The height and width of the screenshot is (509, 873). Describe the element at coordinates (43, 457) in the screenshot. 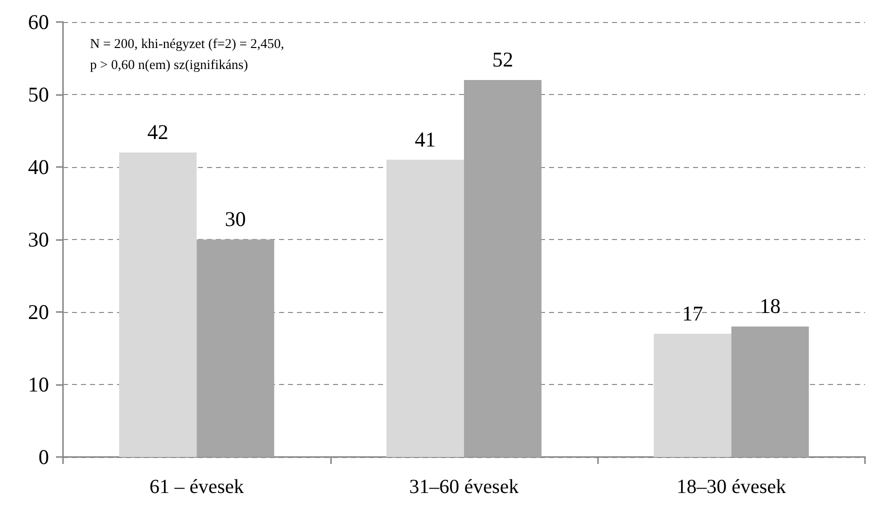

I see `y-tick-label: 0` at that location.